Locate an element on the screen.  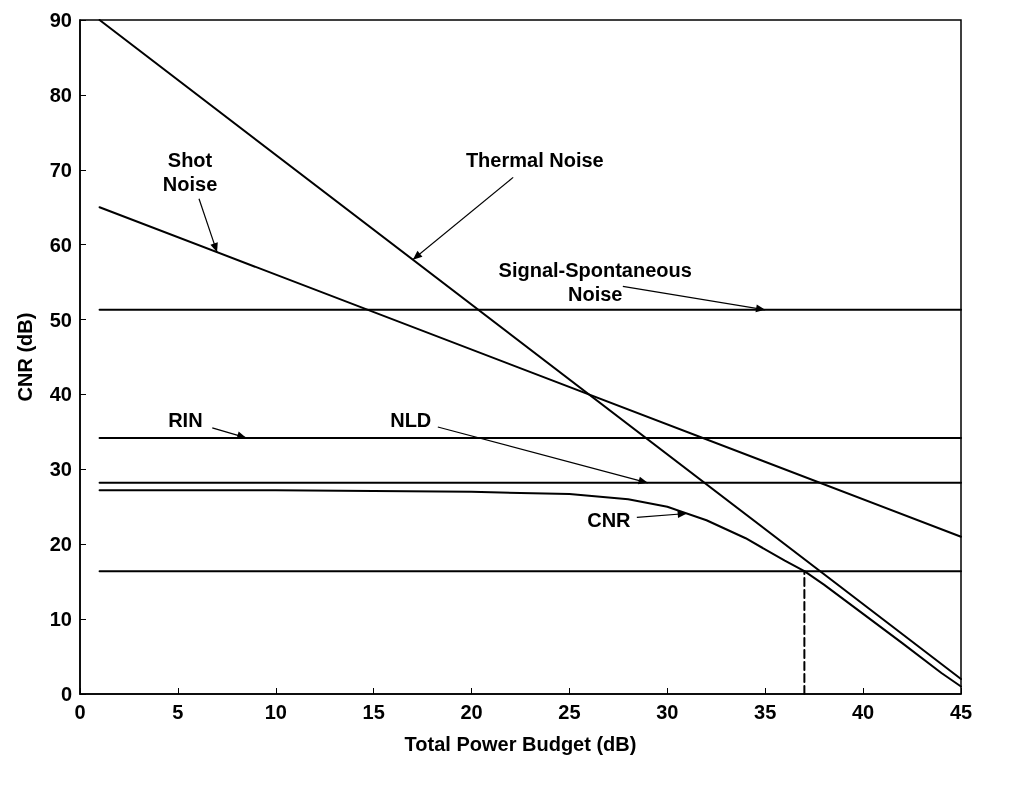
annotation: RIN is located at coordinates (185, 419).